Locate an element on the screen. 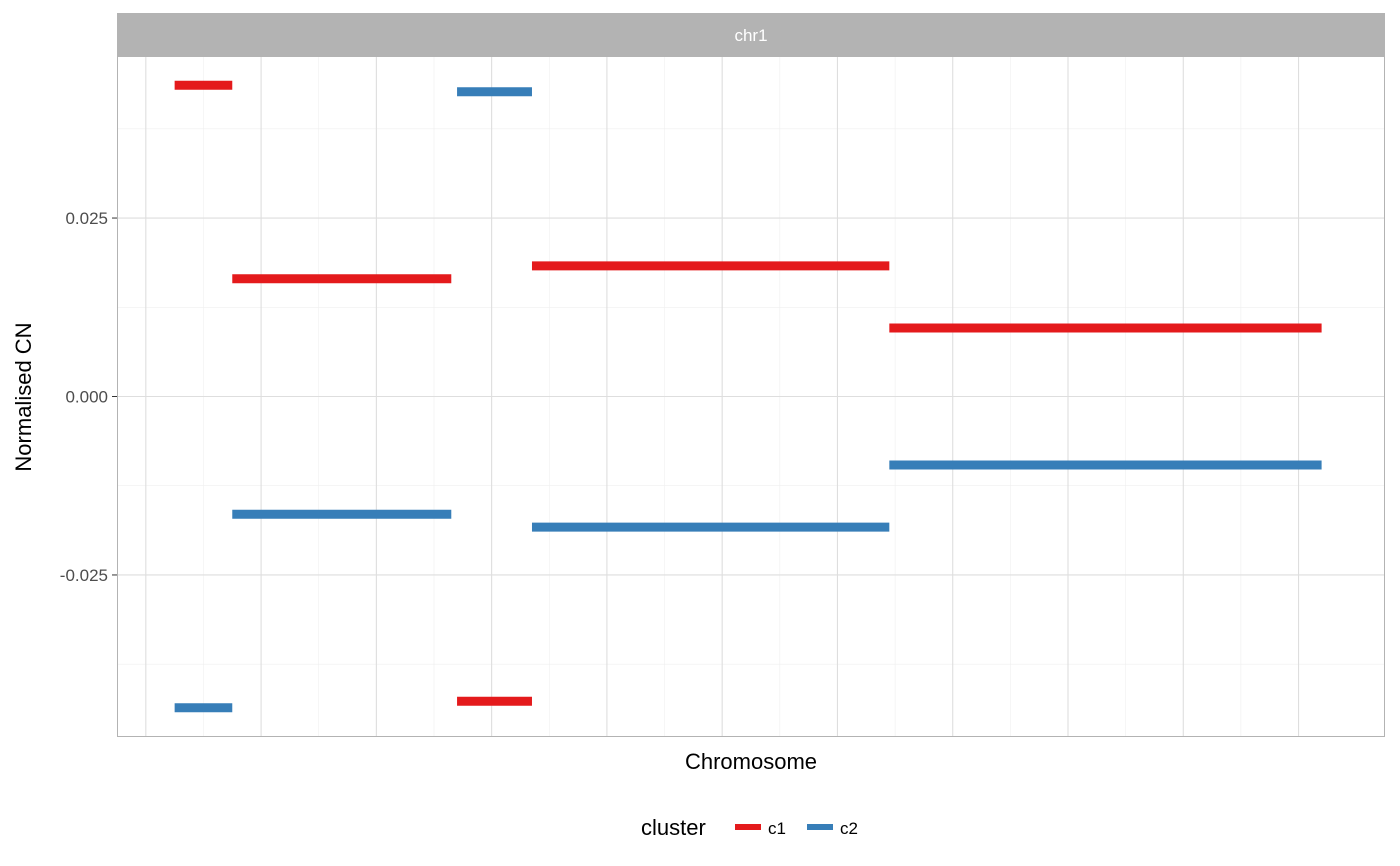 This screenshot has width=1400, height=866. x-axis-title: Chromosome is located at coordinates (751, 761).